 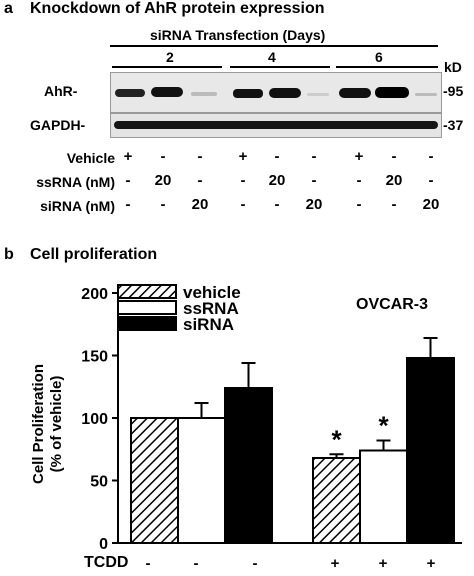 I want to click on y-axis-label: Cell Proliferation (% of vehicle), so click(x=48, y=424).